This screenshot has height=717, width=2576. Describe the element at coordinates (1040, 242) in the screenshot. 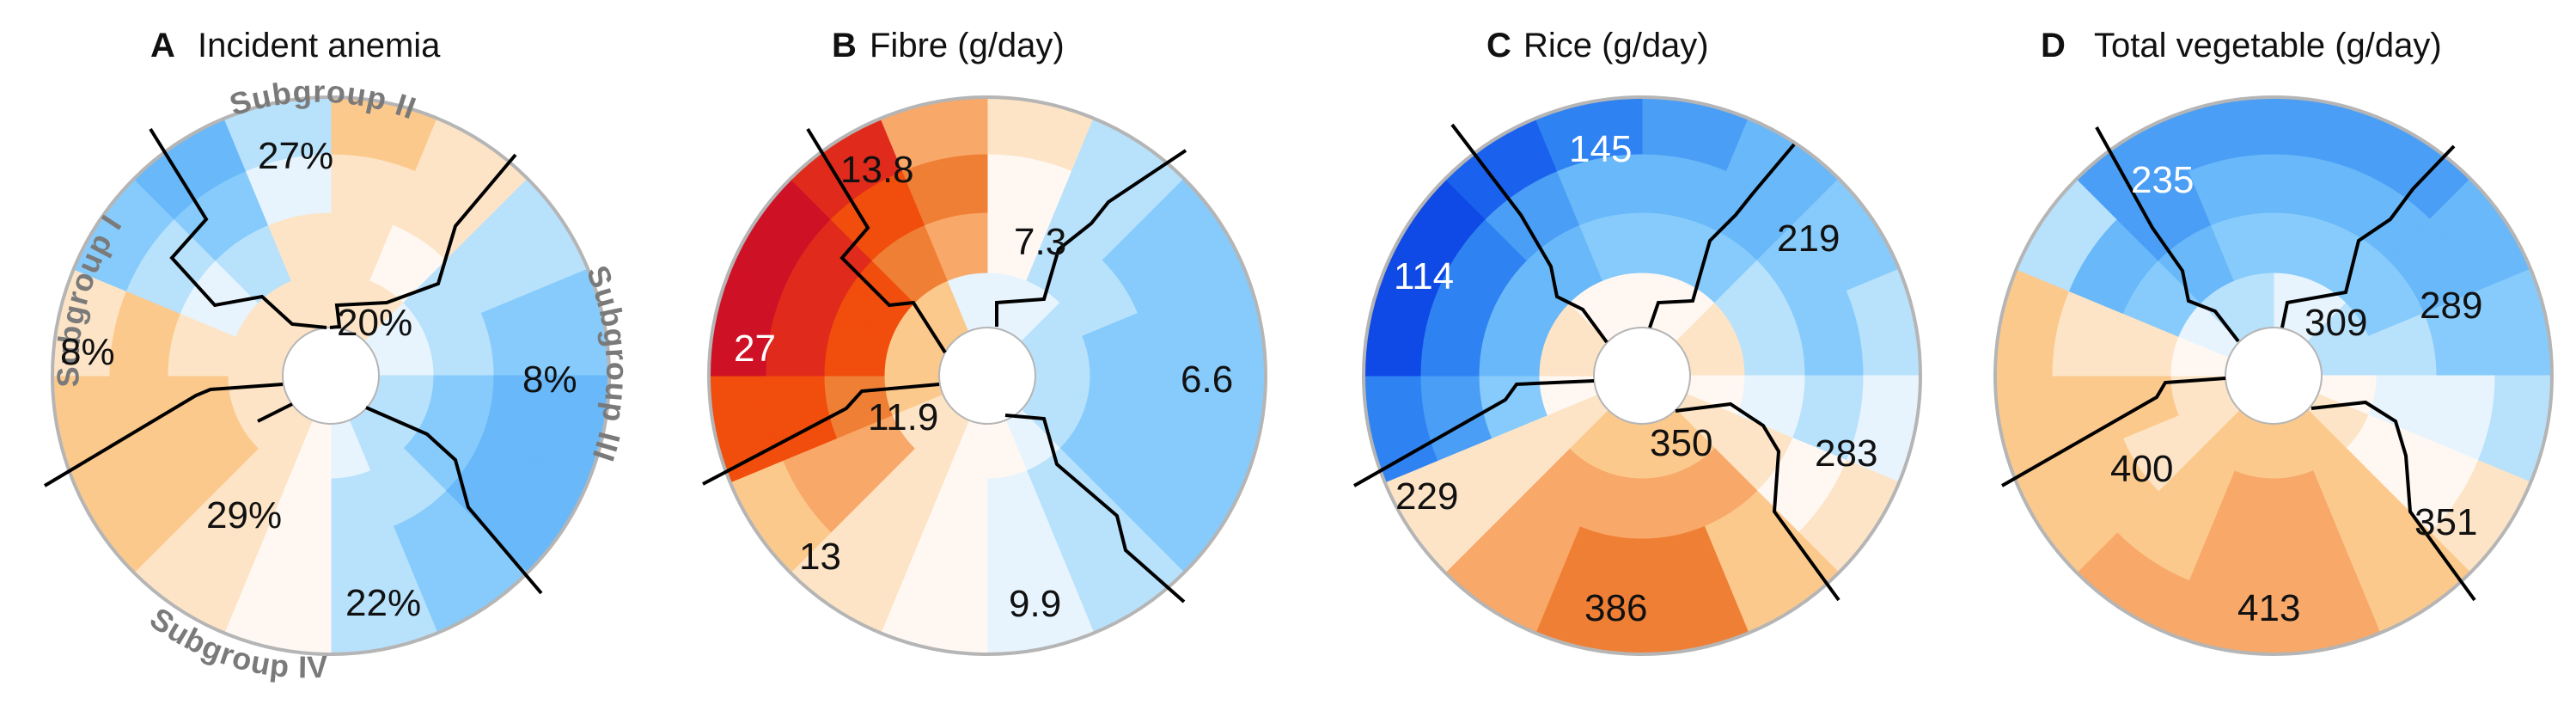

I see `value-label-b-2: 7.3` at that location.